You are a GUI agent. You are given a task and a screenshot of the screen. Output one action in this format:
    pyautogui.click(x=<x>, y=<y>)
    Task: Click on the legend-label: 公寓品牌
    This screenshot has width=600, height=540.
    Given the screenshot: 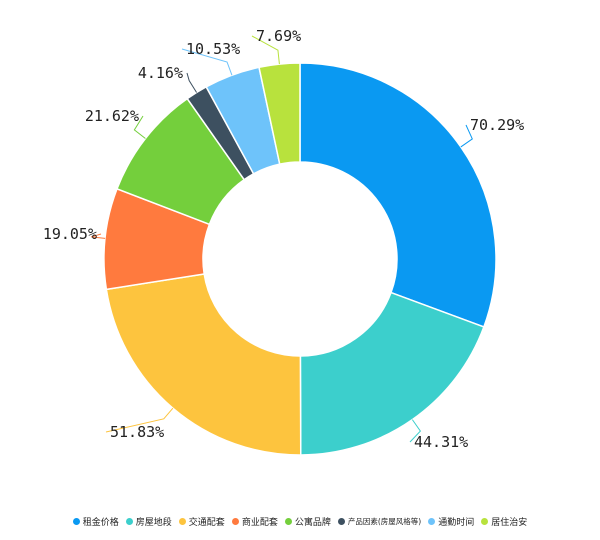 What is the action you would take?
    pyautogui.click(x=312, y=522)
    